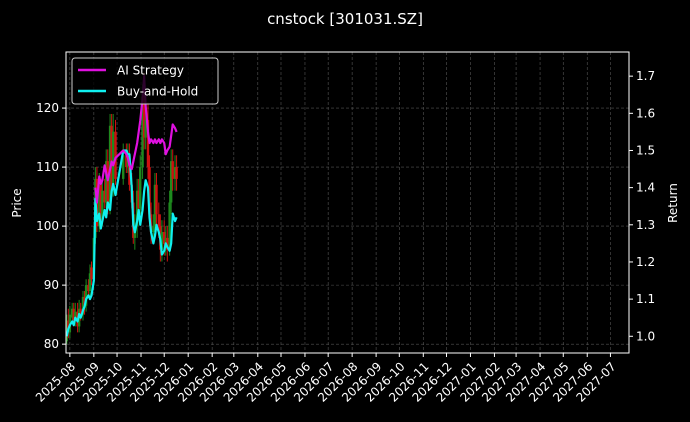 This screenshot has width=690, height=422. What do you see at coordinates (136, 139) in the screenshot?
I see `ai-strategy-line` at bounding box center [136, 139].